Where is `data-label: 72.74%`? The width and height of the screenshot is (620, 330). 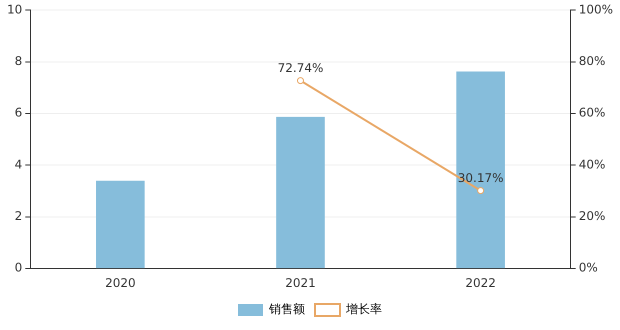
data-label: 72.74% is located at coordinates (301, 67).